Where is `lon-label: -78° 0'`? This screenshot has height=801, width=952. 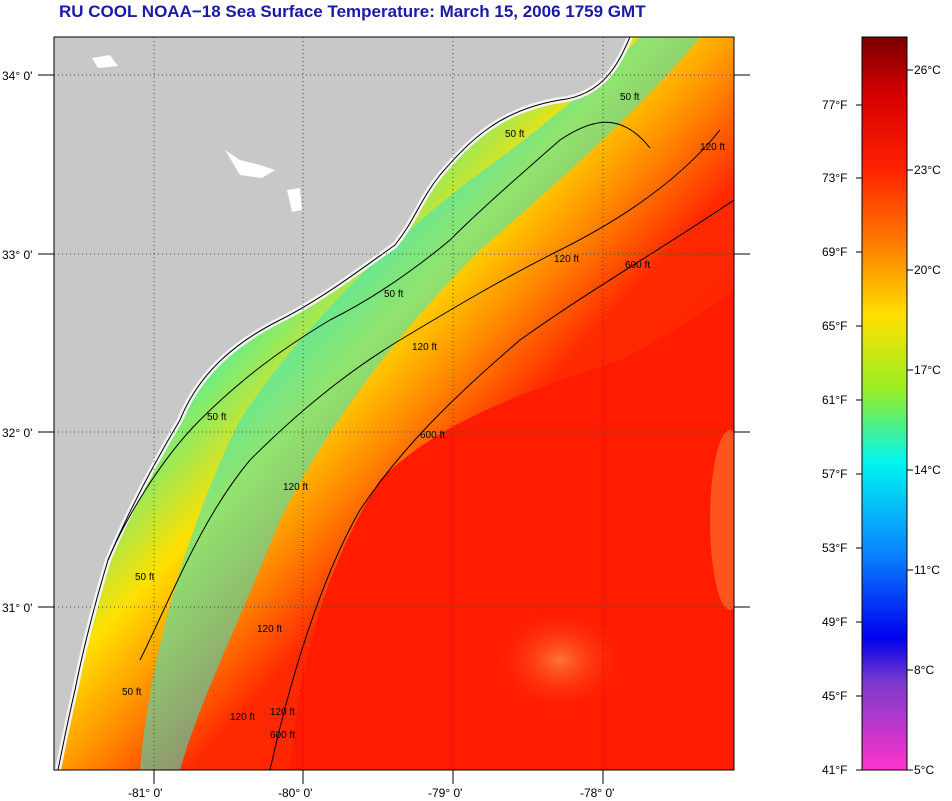 lon-label: -78° 0' is located at coordinates (597, 793).